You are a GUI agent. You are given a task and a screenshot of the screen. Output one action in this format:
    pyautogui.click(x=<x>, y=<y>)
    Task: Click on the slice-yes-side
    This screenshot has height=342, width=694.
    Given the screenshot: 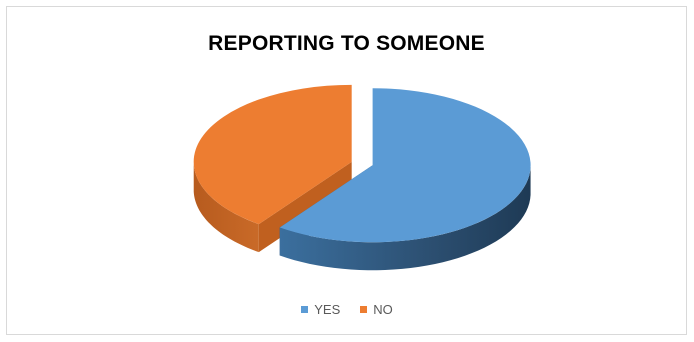 What is the action you would take?
    pyautogui.click(x=405, y=218)
    